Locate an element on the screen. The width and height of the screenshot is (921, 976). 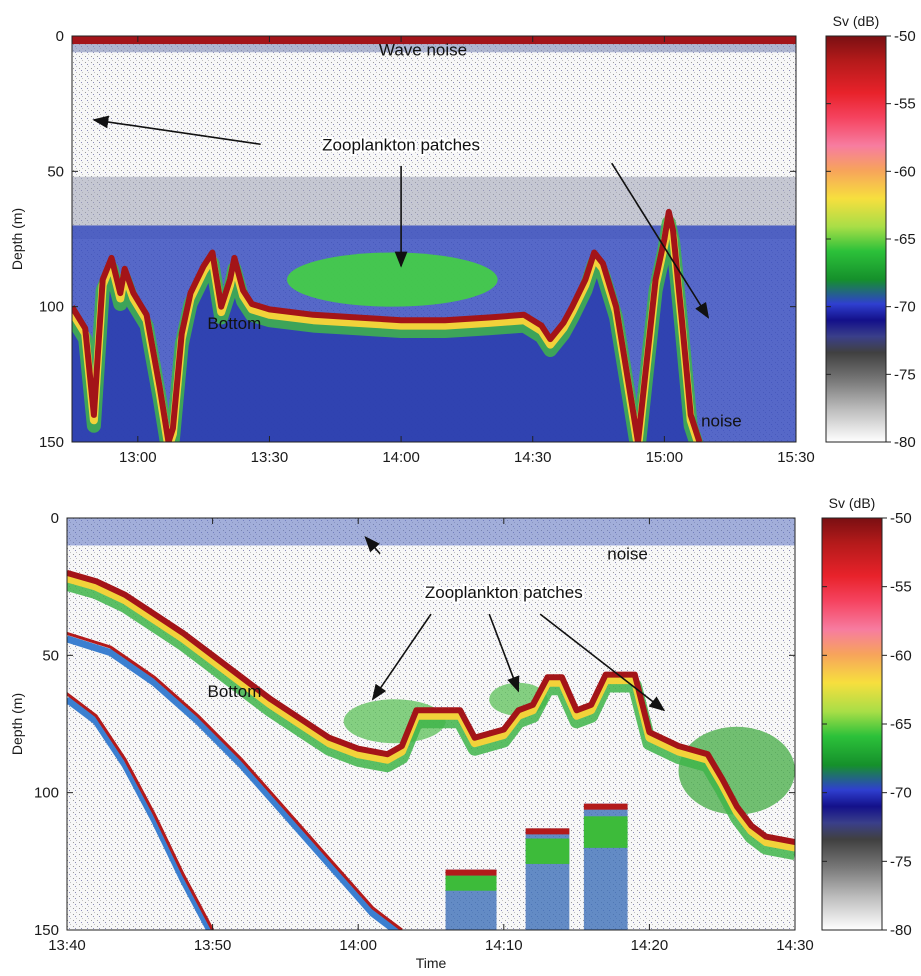
x-tick-label: 14:20 is located at coordinates (650, 945).